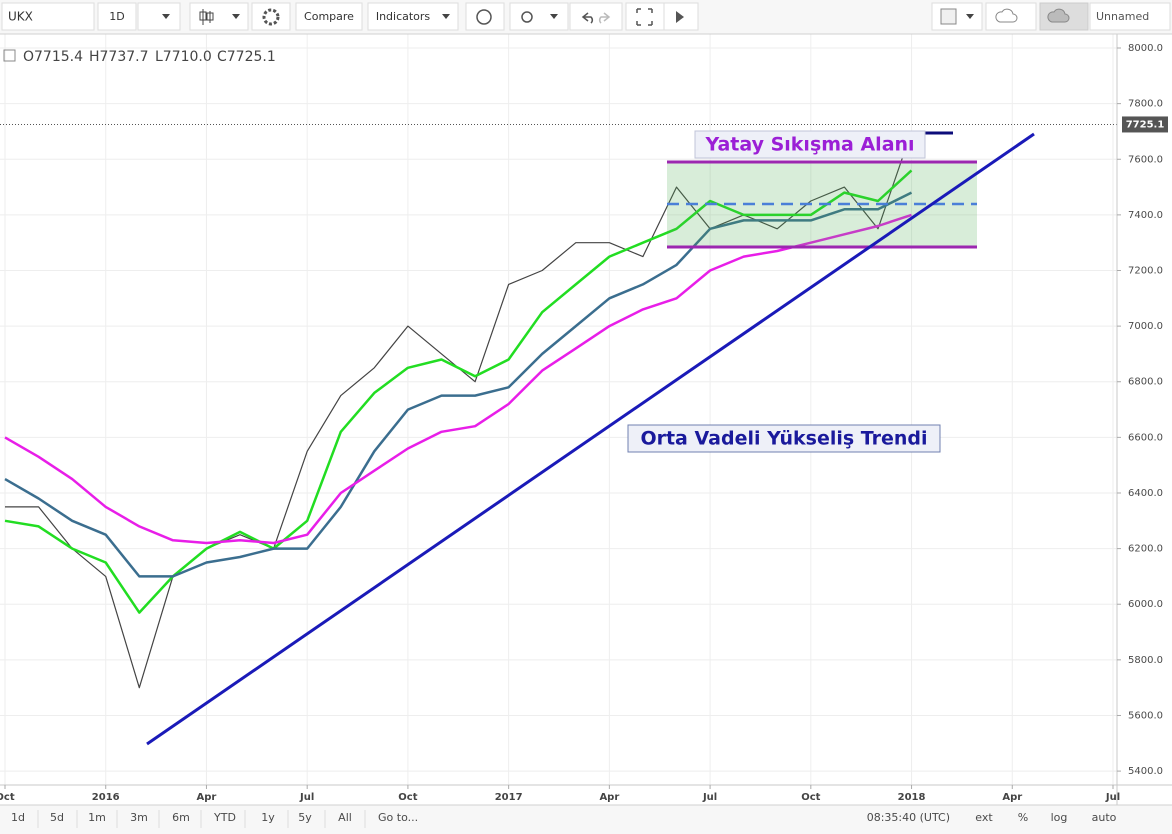 The width and height of the screenshot is (1172, 834). I want to click on last-price-box, so click(1145, 124).